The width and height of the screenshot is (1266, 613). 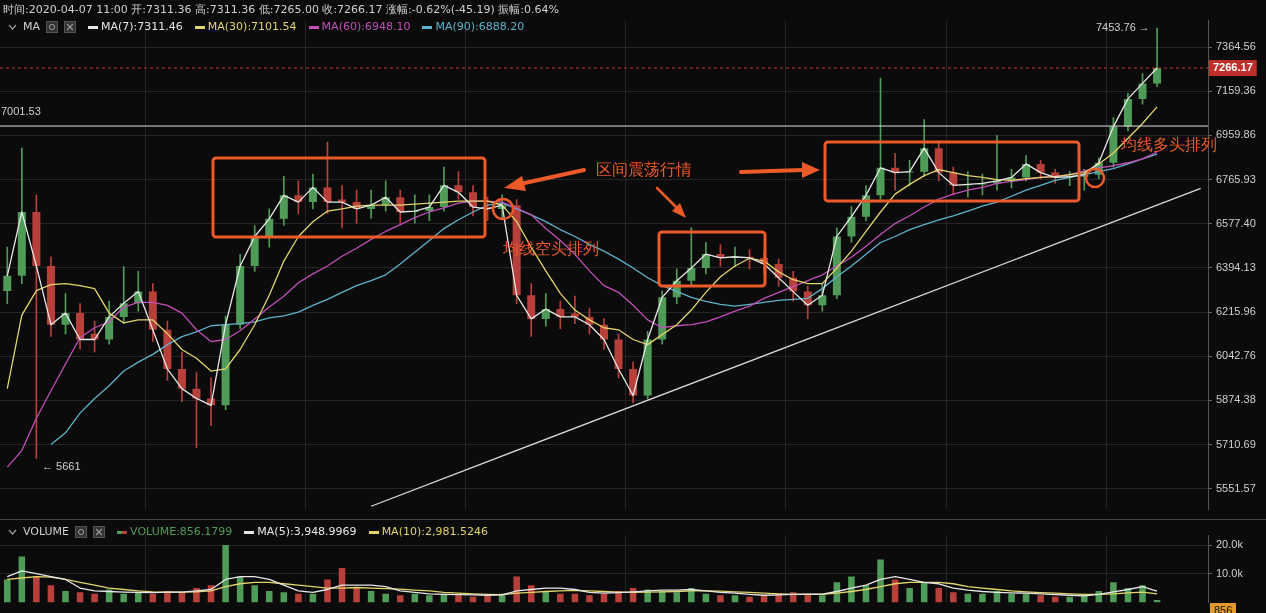 What do you see at coordinates (434, 531) in the screenshot?
I see `legend-label: MA(10):2,981.5246` at bounding box center [434, 531].